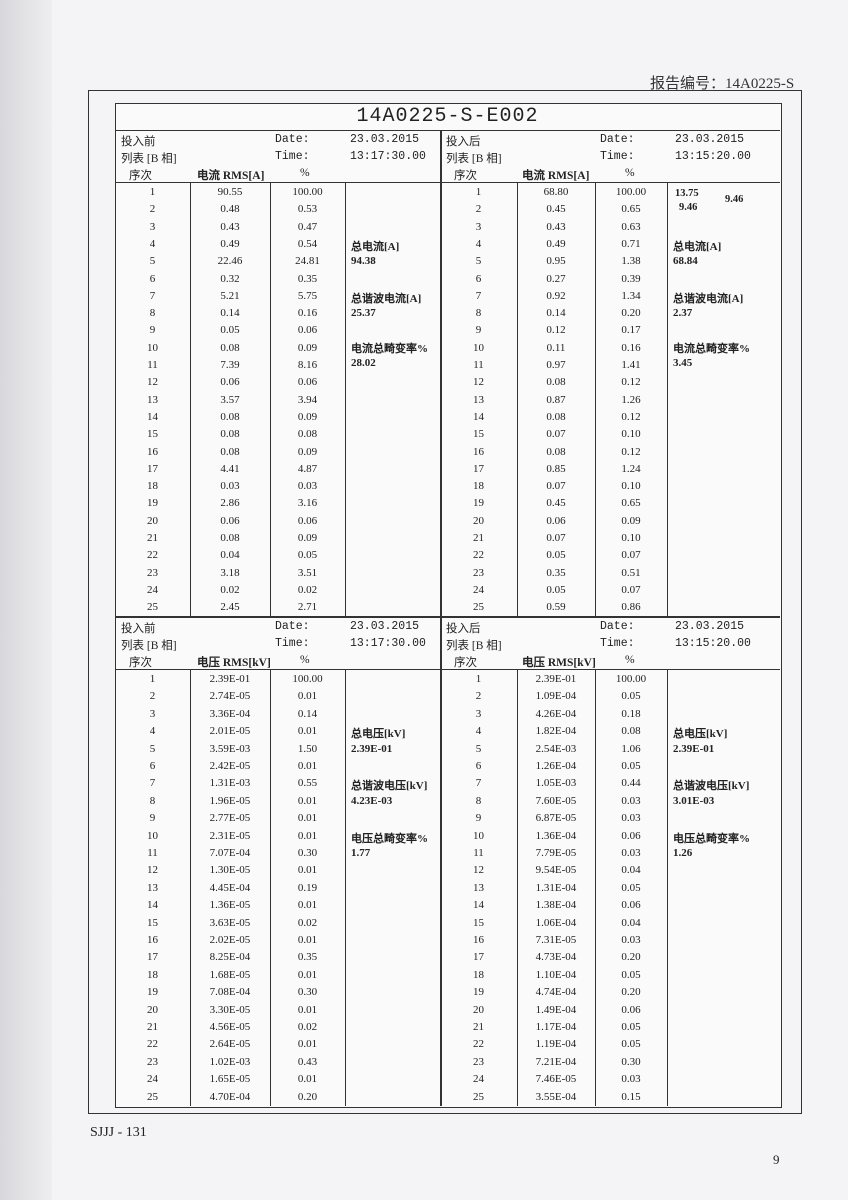  What do you see at coordinates (152, 748) in the screenshot?
I see `row-seq: 5` at bounding box center [152, 748].